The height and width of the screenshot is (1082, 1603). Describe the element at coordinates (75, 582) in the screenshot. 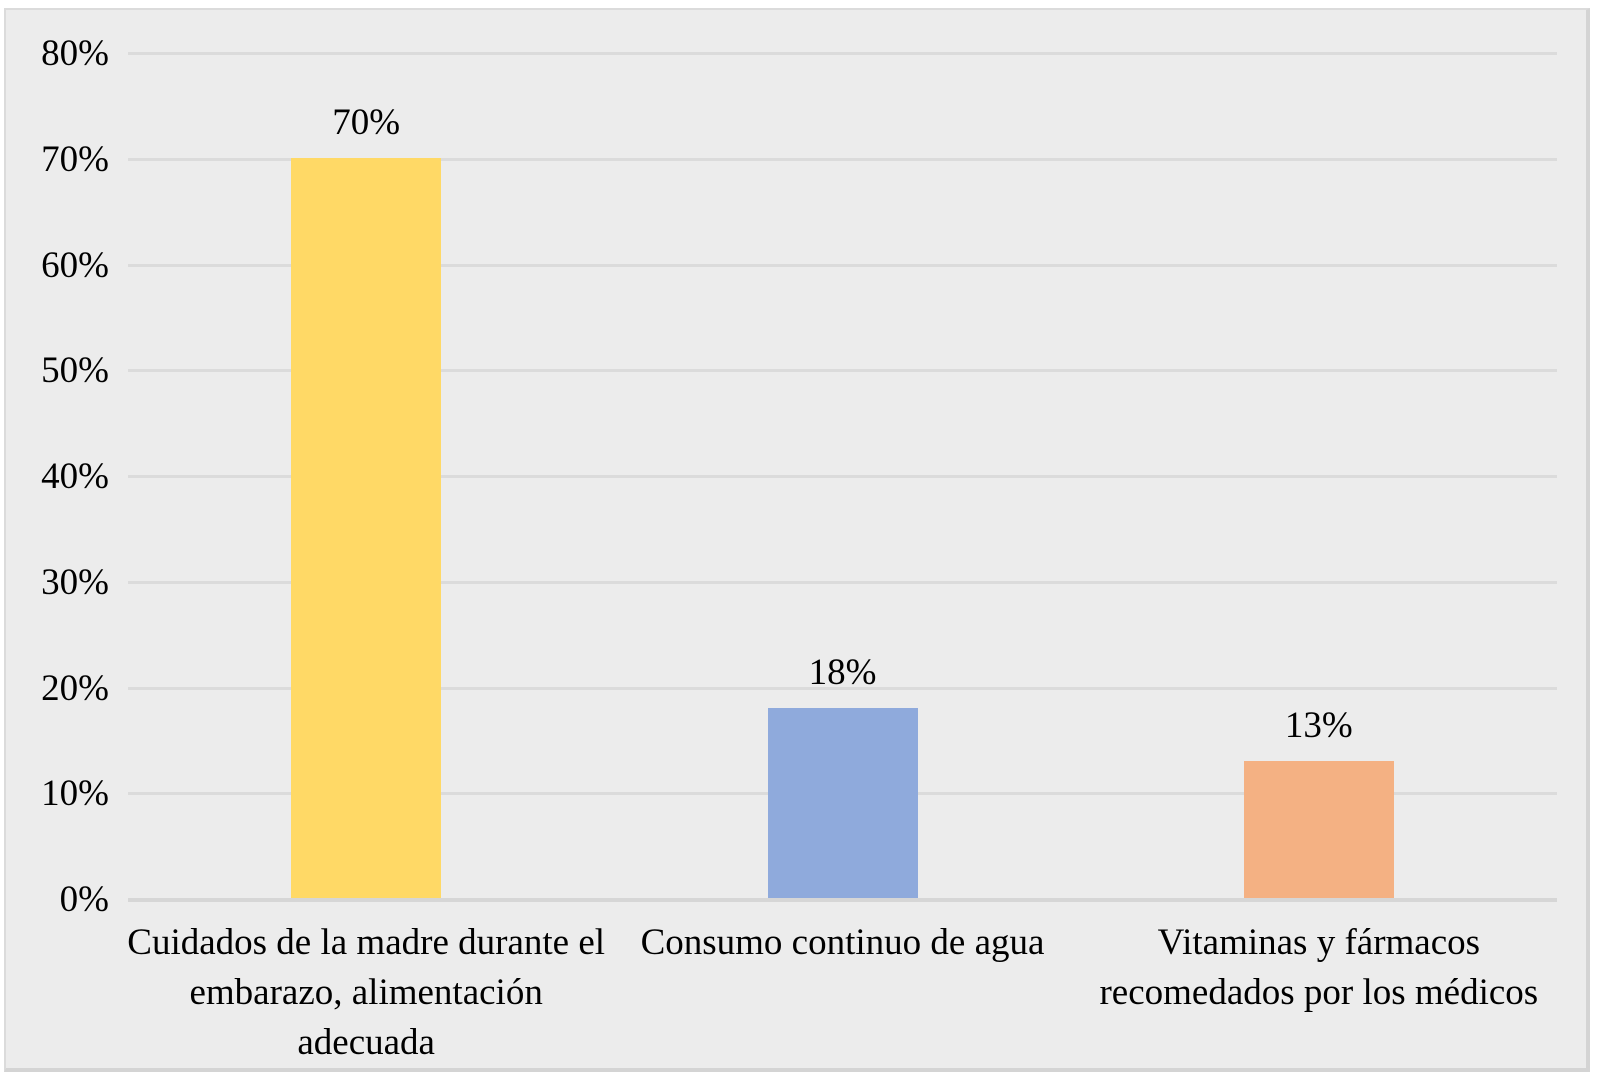

I see `y-tick-label: 30%` at that location.